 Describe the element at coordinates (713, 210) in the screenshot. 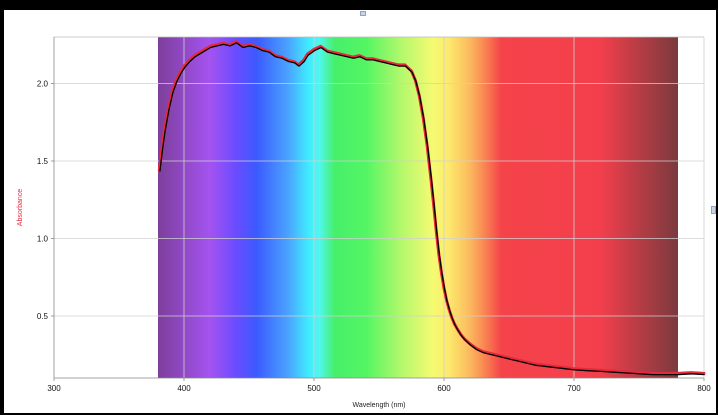

I see `right-resize-handle` at that location.